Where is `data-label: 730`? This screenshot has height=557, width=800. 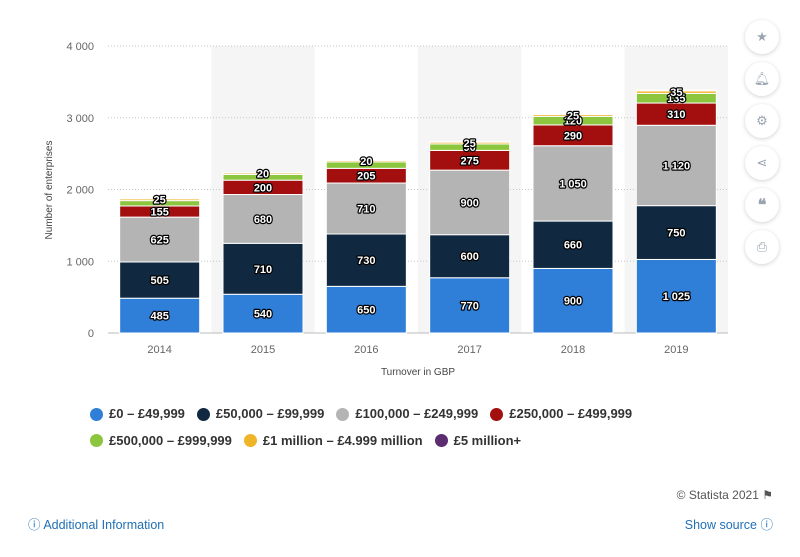
data-label: 730 is located at coordinates (366, 261).